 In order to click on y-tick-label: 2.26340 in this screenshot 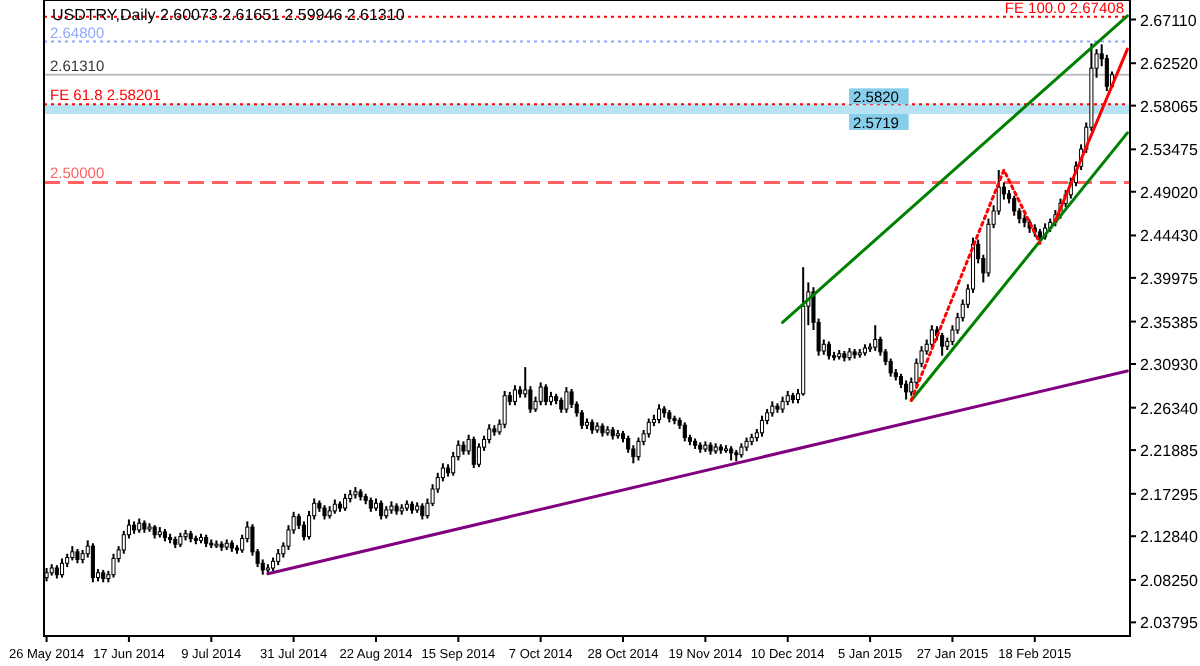, I will do `click(1169, 408)`.